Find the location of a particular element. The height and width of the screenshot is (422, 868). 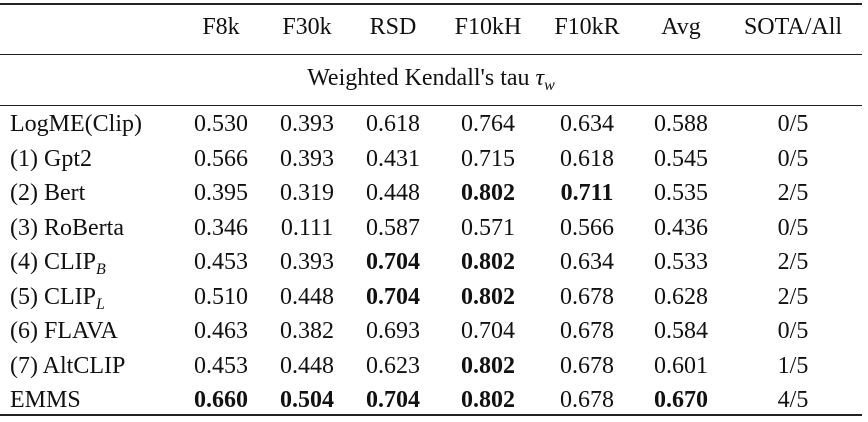

value-cell: 0.584 is located at coordinates (681, 331).